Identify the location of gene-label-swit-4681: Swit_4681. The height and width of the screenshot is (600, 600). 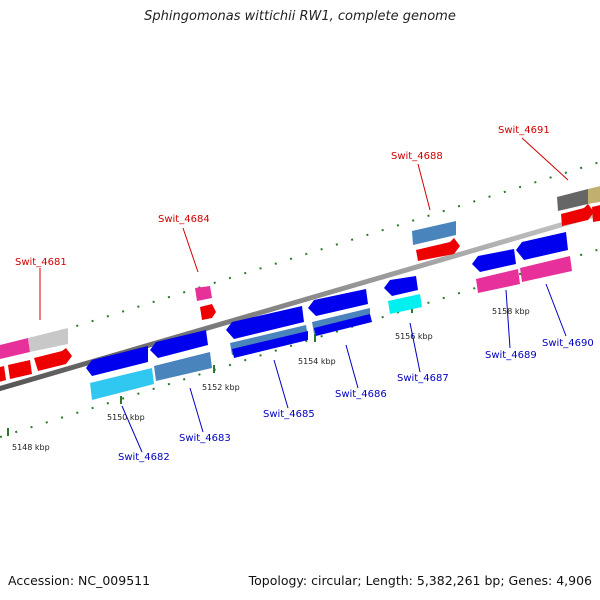
(41, 262).